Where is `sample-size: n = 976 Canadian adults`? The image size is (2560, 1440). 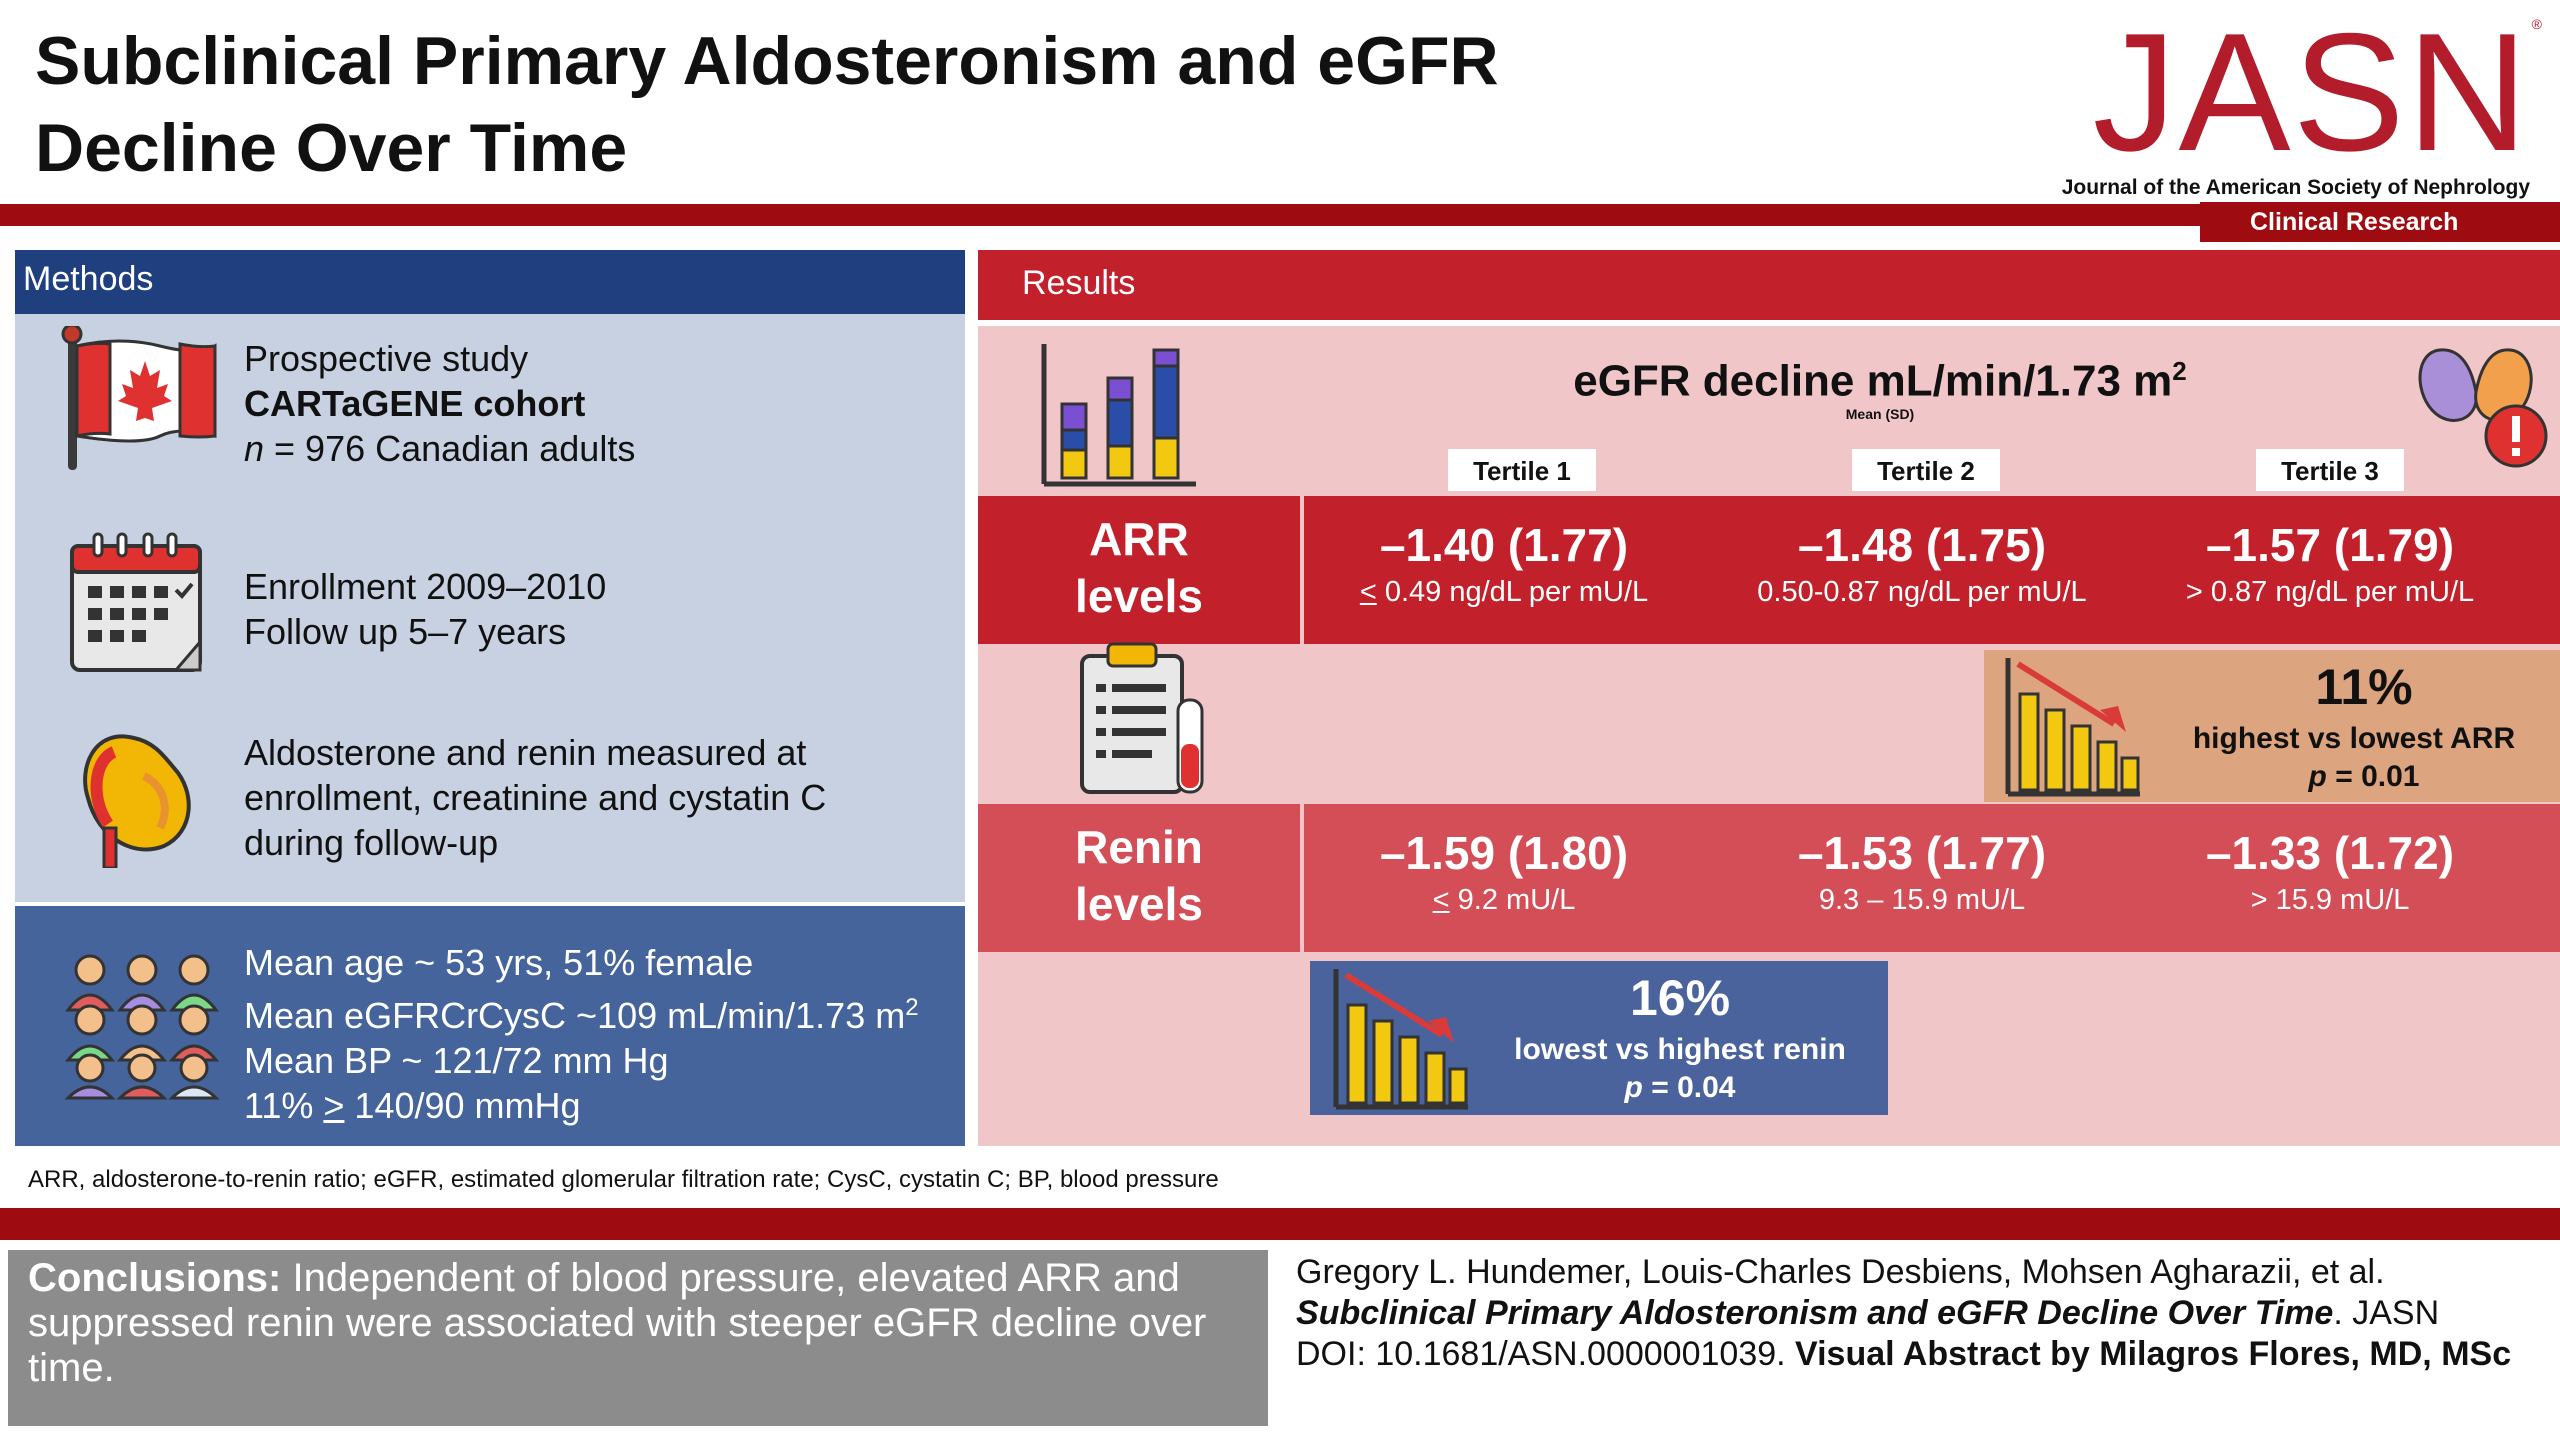
sample-size: n = 976 Canadian adults is located at coordinates (439, 448).